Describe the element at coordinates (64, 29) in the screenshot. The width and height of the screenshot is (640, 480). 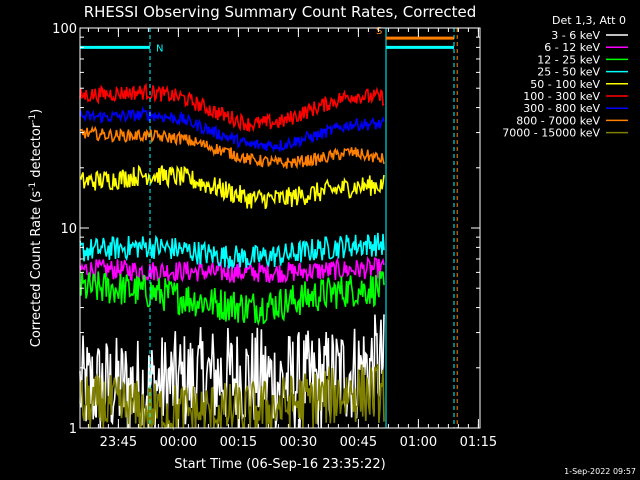
I see `y-tick-label: 100` at that location.